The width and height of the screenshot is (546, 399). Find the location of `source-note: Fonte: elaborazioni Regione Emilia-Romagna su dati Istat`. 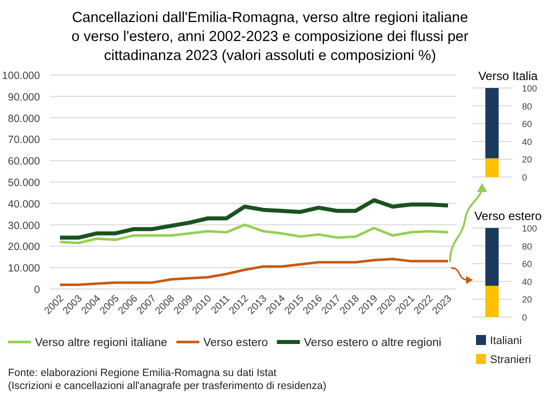

source-note: Fonte: elaborazioni Regione Emilia-Romagna su dati Istat is located at coordinates (142, 373).